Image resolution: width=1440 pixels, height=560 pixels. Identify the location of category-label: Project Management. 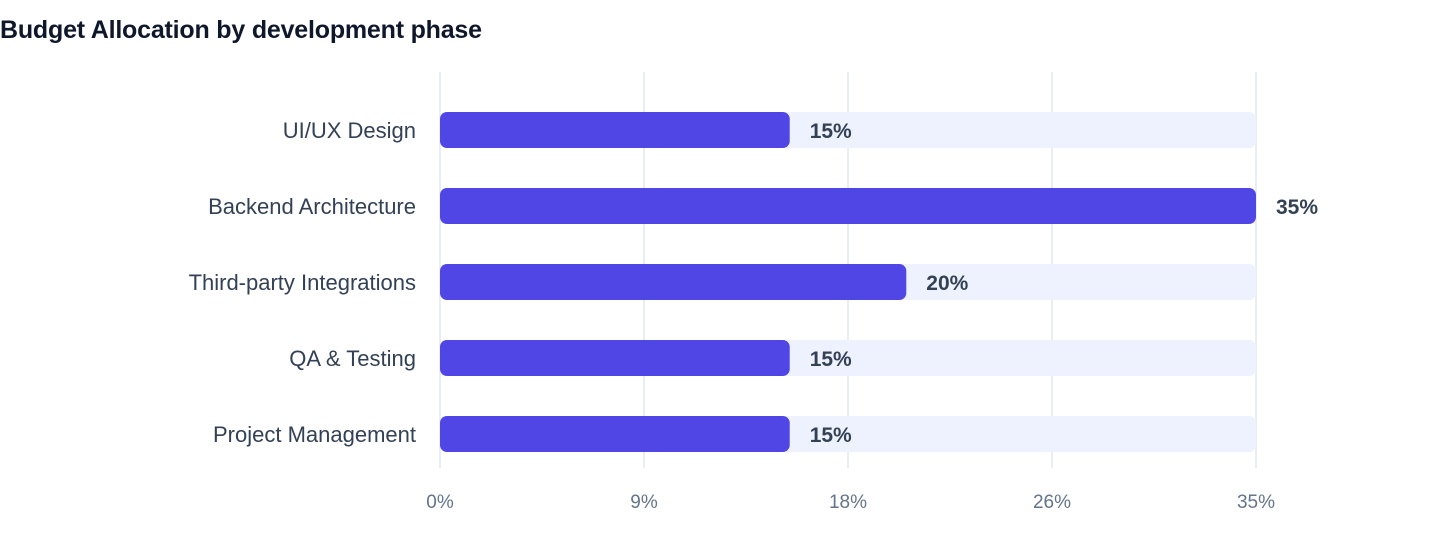
(314, 434).